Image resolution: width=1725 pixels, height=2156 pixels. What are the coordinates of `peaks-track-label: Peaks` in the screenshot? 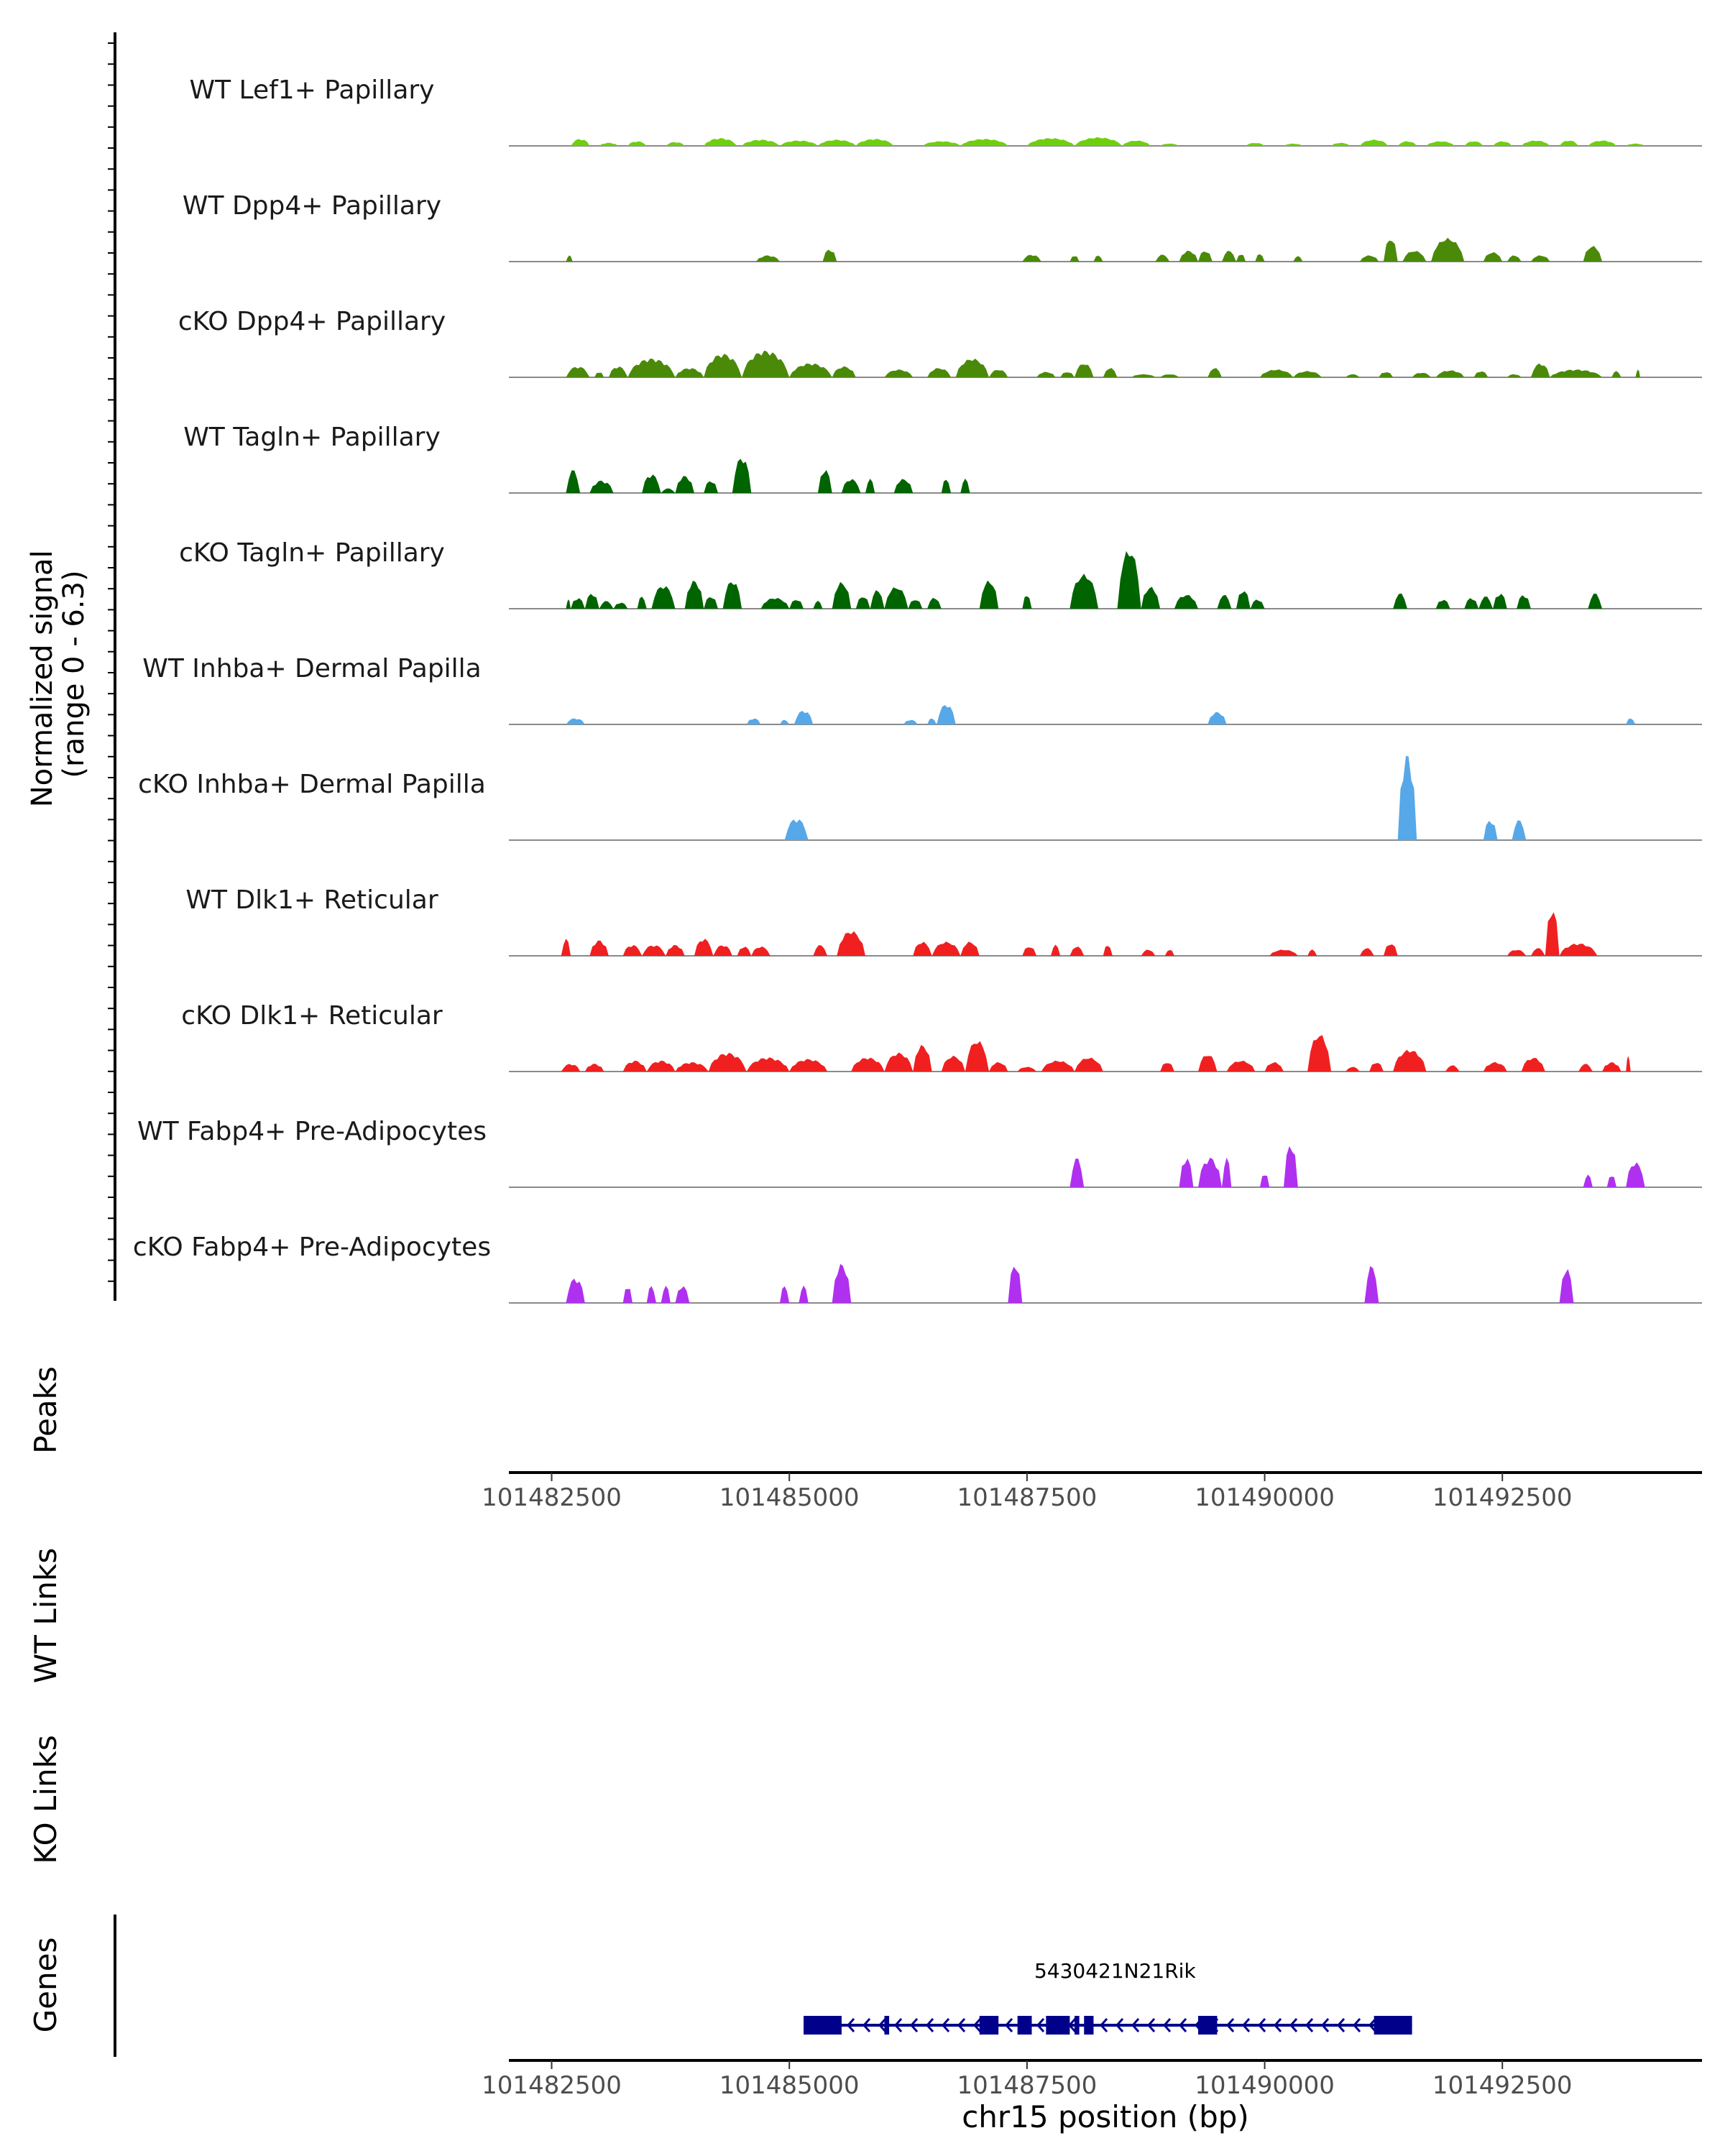 It's located at (45, 1410).